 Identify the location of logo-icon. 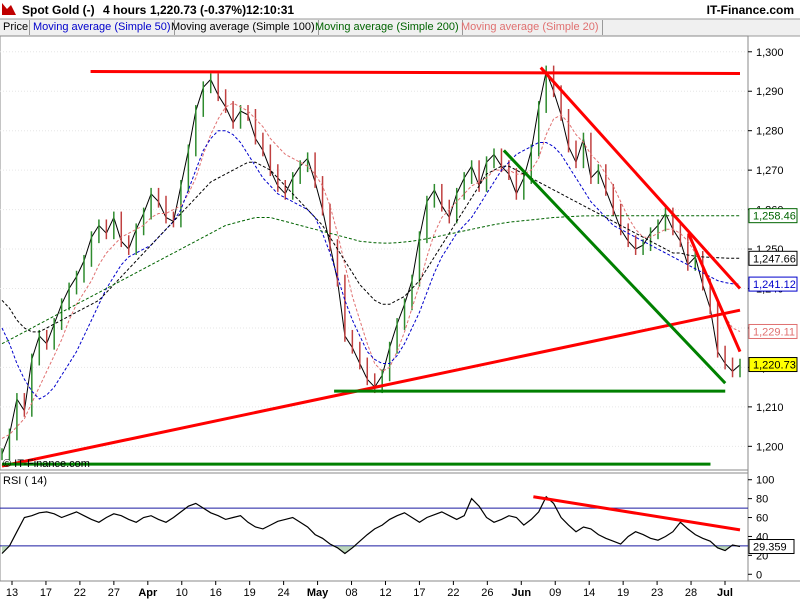
(9, 9).